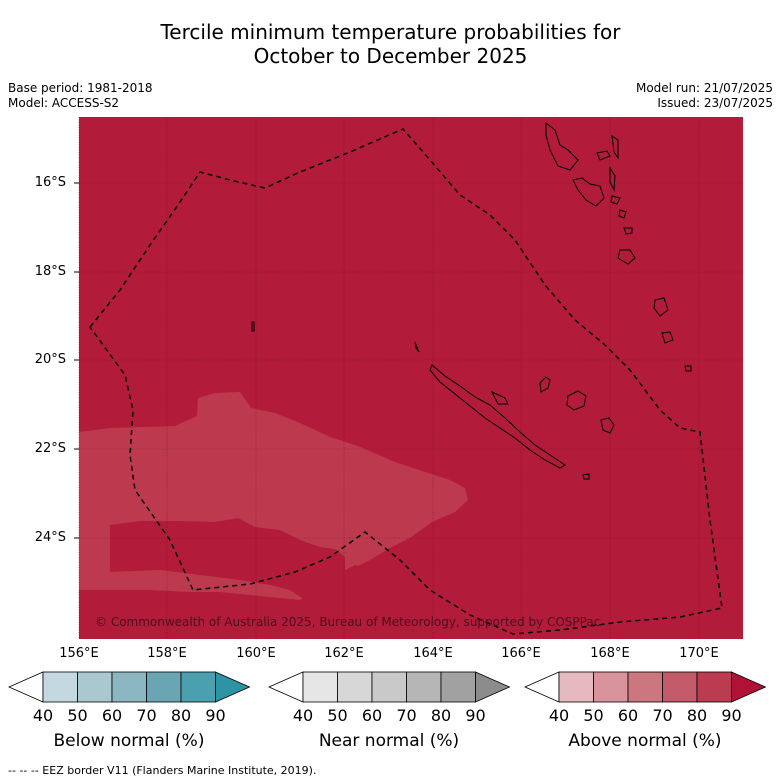  I want to click on efate-island, so click(628, 231).